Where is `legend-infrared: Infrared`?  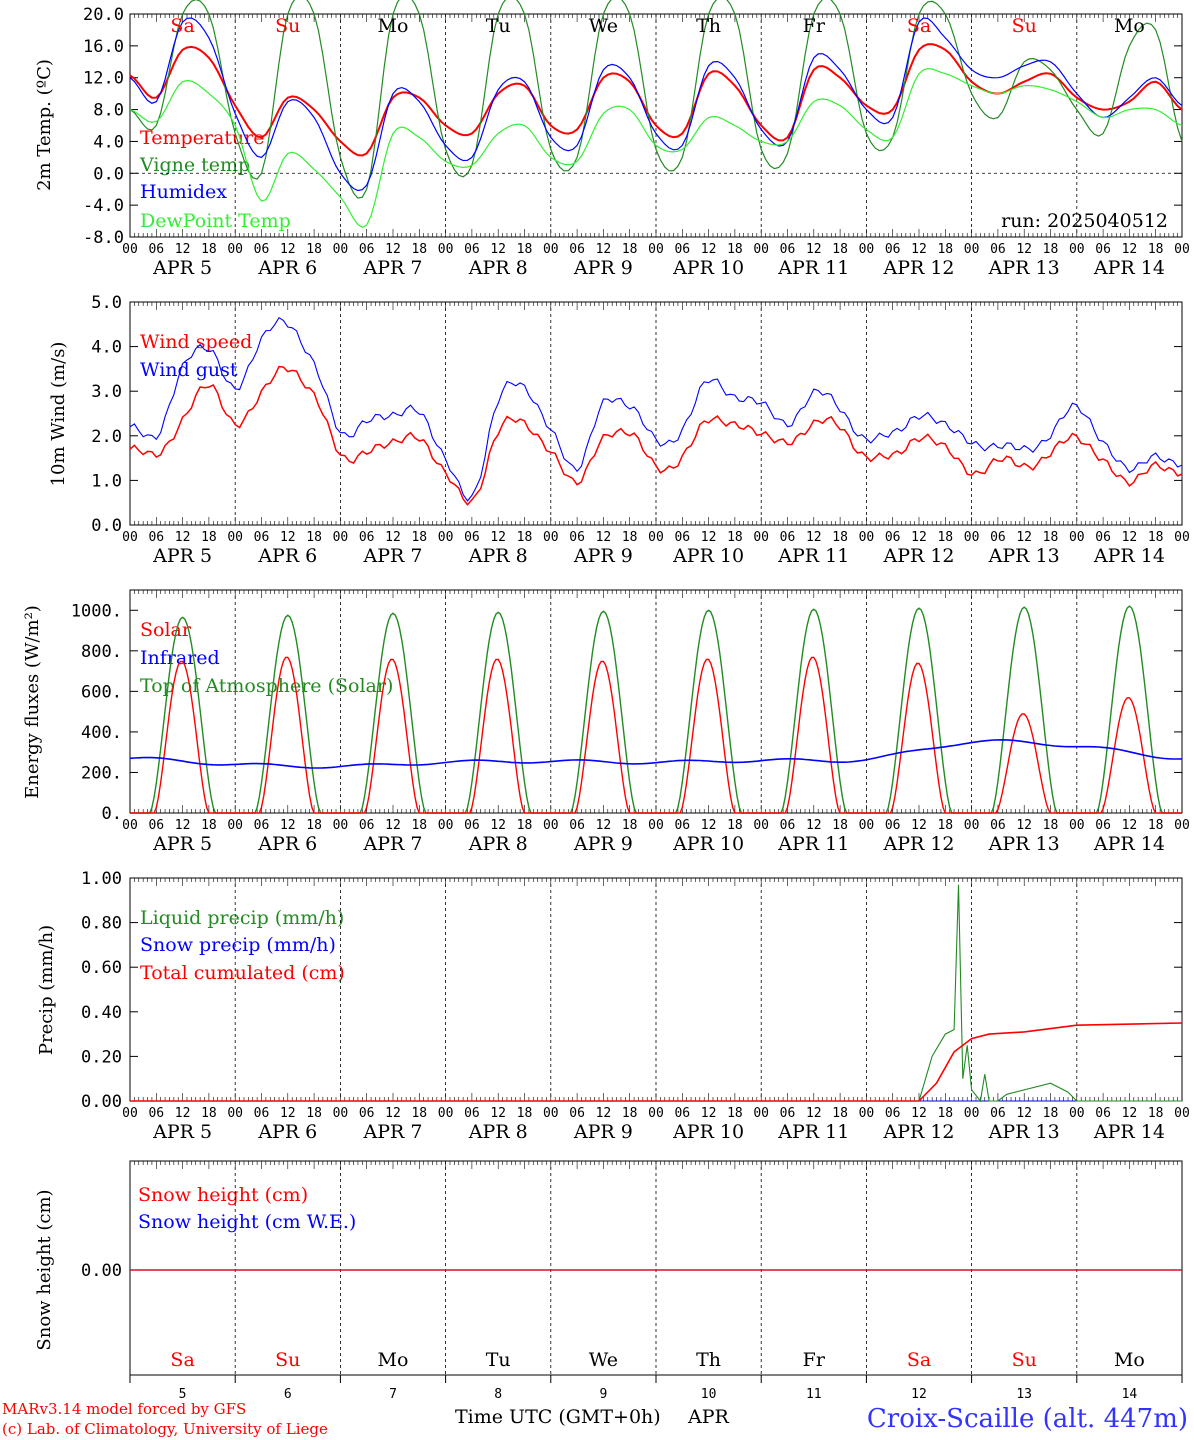 legend-infrared: Infrared is located at coordinates (180, 658).